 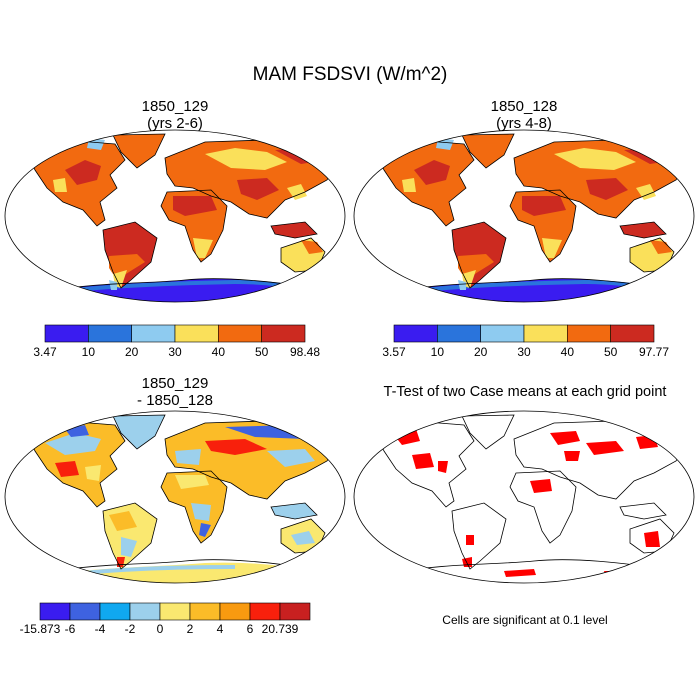 I want to click on panel-title-case2: 1850_128 (yrs 4-8), so click(x=524, y=115).